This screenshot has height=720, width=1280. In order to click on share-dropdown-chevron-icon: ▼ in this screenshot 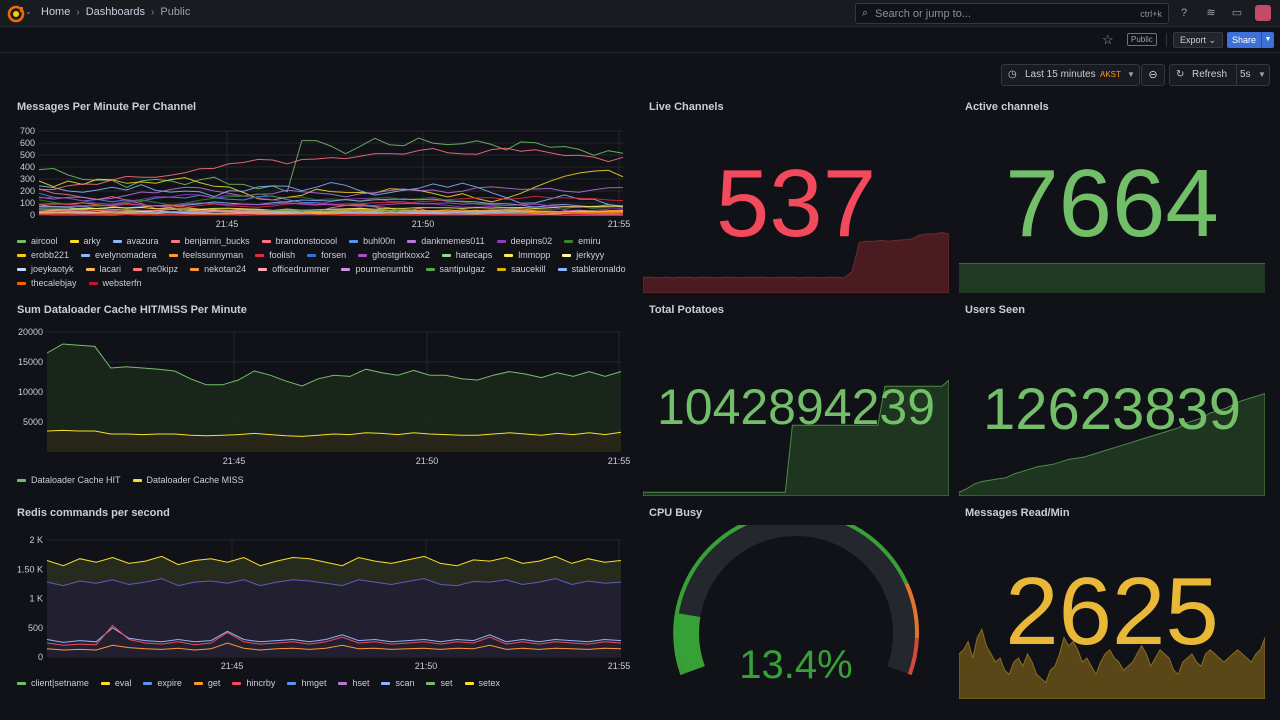, I will do `click(1267, 40)`.